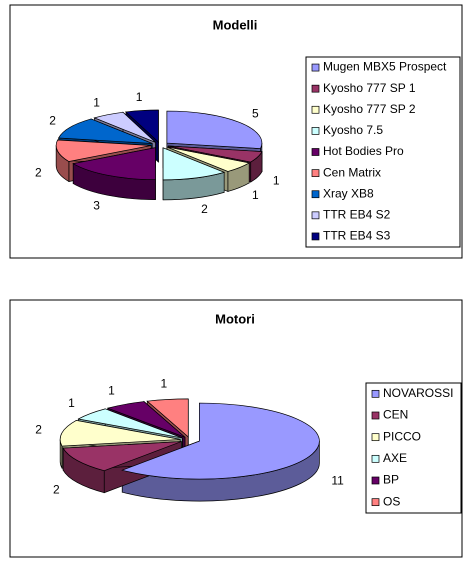 The height and width of the screenshot is (573, 475). Describe the element at coordinates (357, 215) in the screenshot. I see `legend-label: TTR EB4 S2` at that location.